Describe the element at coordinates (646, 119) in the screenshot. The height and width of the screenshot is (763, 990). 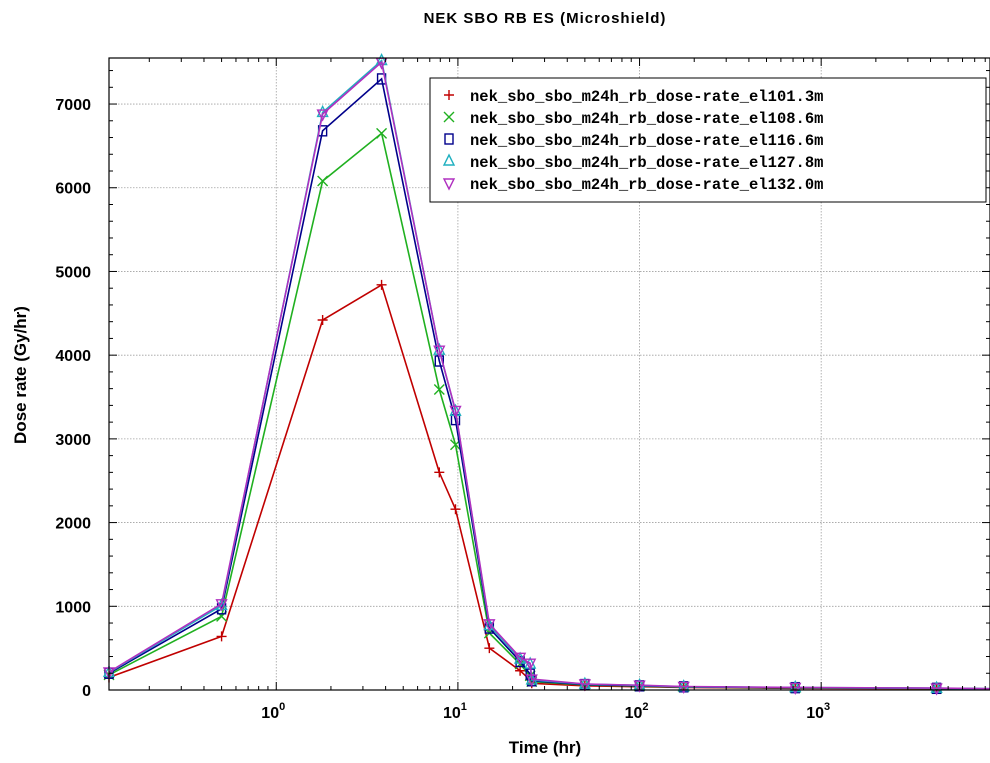
I see `legend-entry: nek_sbo_sbo_m24h_rb_dose-rate_el108.6m` at that location.